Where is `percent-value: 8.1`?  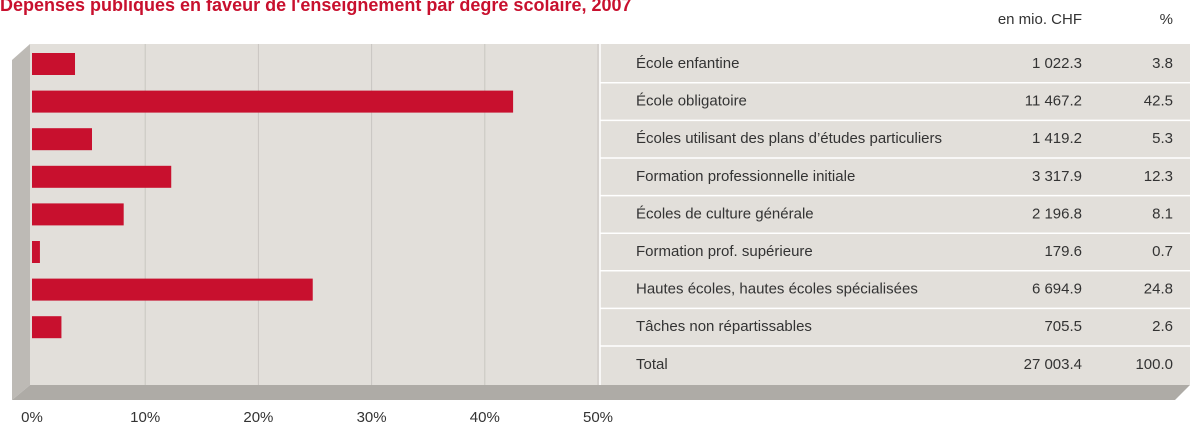 percent-value: 8.1 is located at coordinates (1162, 213).